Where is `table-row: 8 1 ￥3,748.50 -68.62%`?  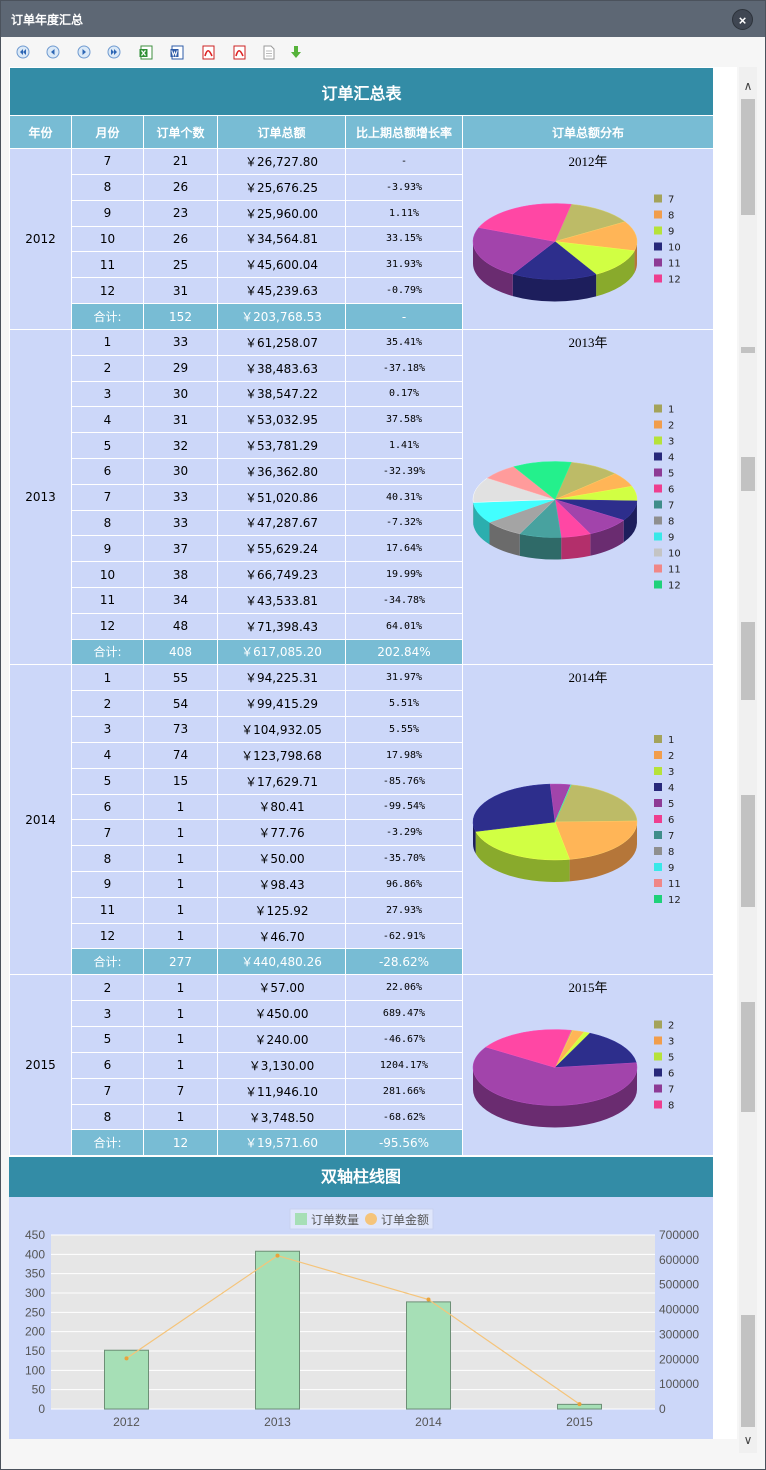
table-row: 8 1 ￥3,748.50 -68.62% is located at coordinates (362, 1117).